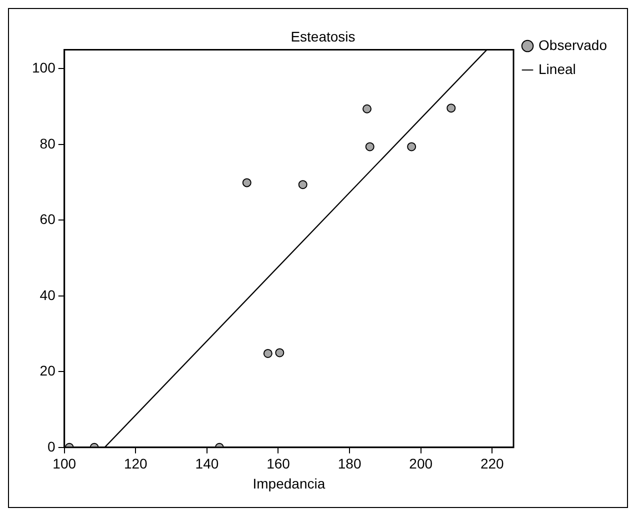  I want to click on x-tick-label: 180, so click(350, 464).